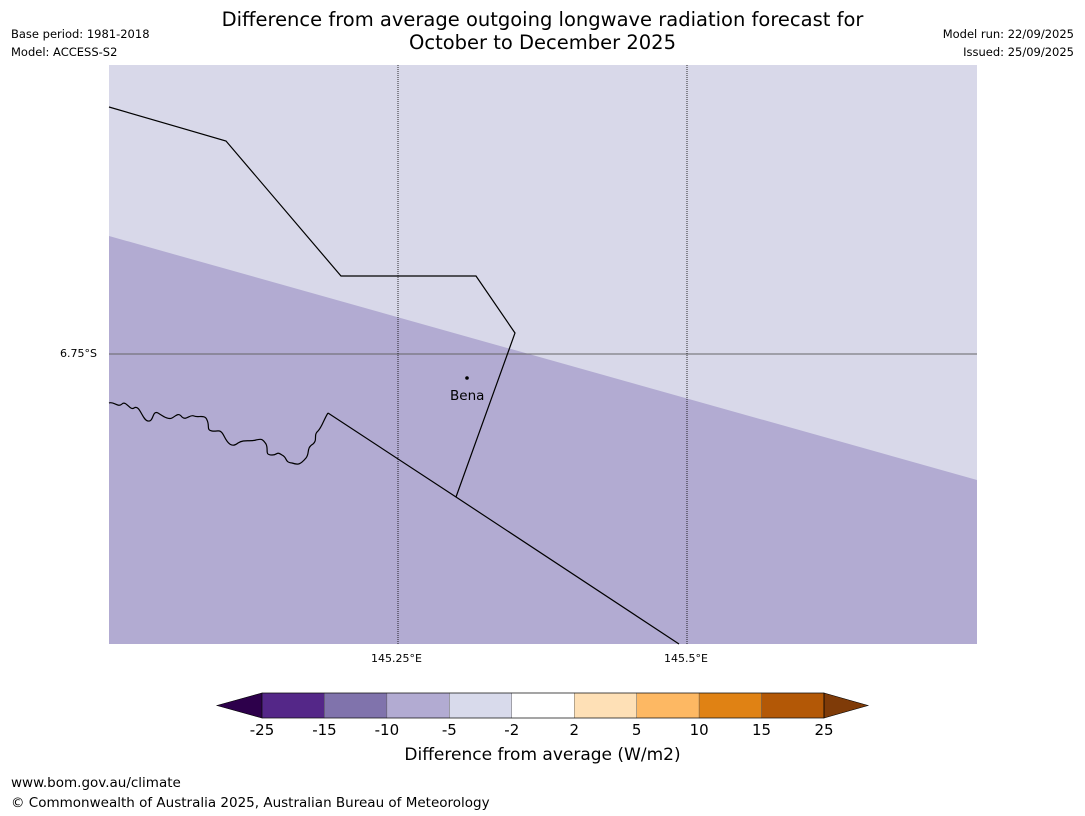 This screenshot has width=1085, height=816. Describe the element at coordinates (80, 43) in the screenshot. I see `metadata-left: Base period: 1981-2018 Model: ACCESS-S2` at that location.